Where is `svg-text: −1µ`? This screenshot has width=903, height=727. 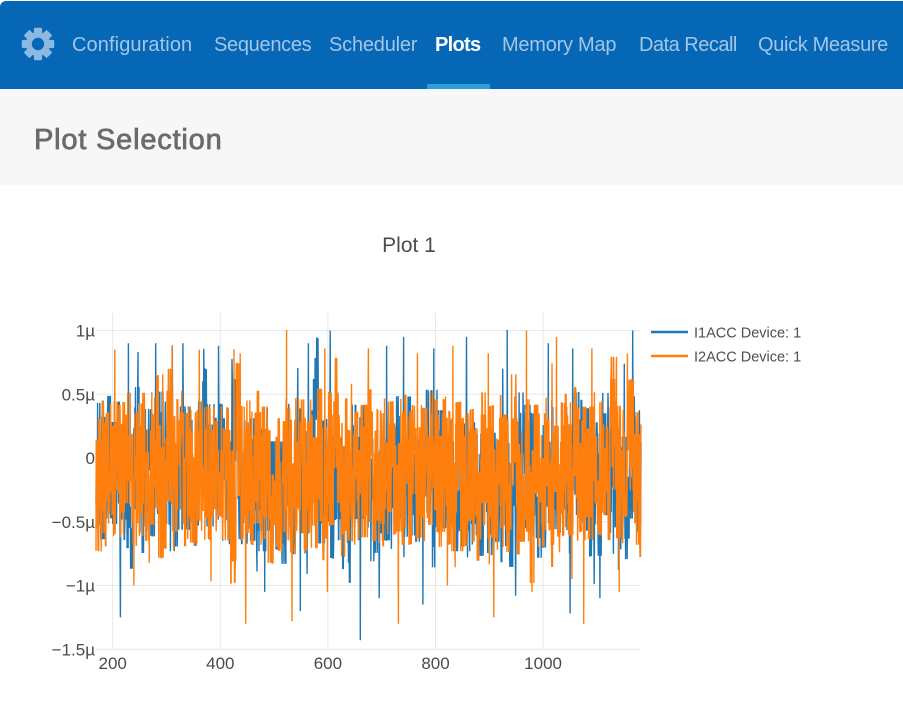 svg-text: −1µ is located at coordinates (80, 586).